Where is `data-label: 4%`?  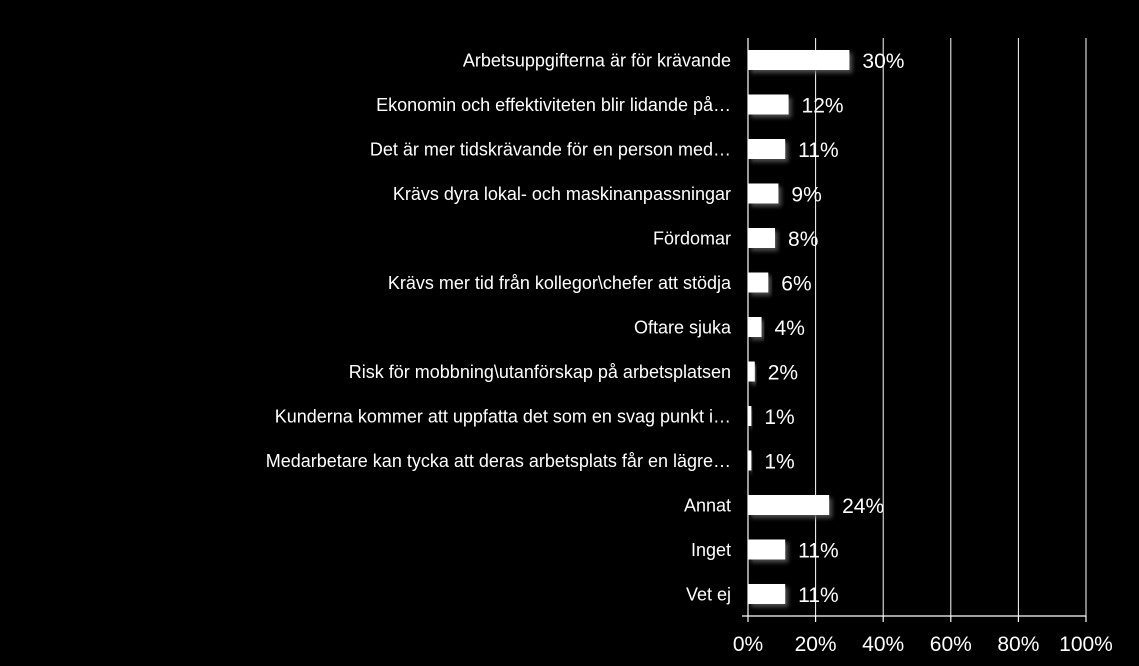
data-label: 4% is located at coordinates (790, 328).